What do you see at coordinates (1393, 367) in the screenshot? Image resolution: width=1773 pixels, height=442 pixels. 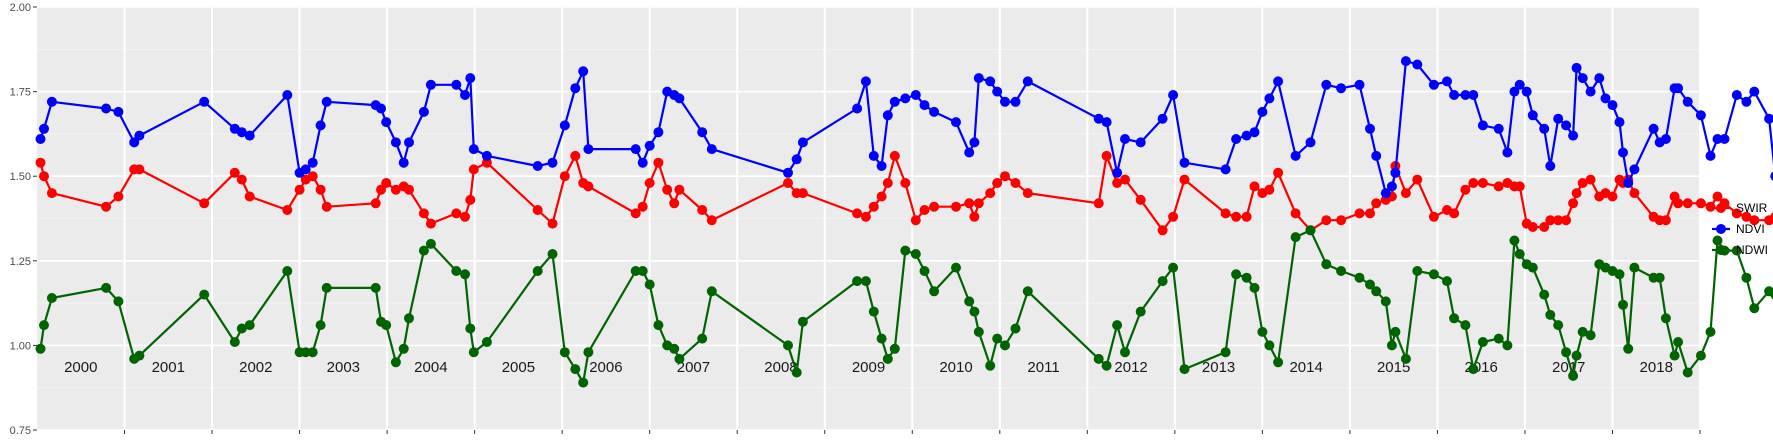 I see `year-label: 2015` at bounding box center [1393, 367].